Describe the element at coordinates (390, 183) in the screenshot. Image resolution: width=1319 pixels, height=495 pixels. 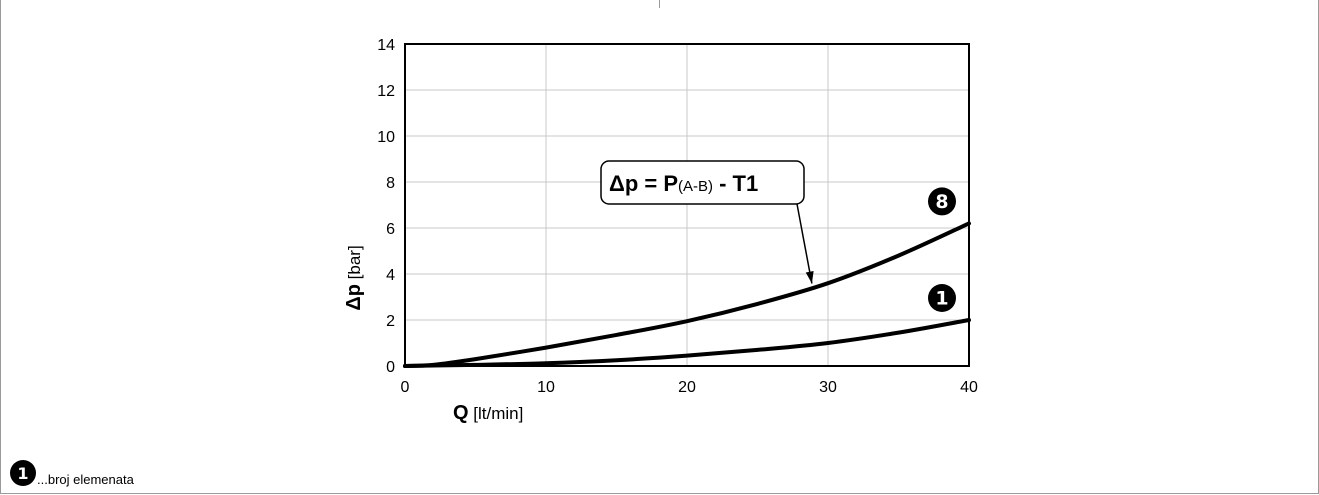
I see `y-tick-label: 8` at that location.